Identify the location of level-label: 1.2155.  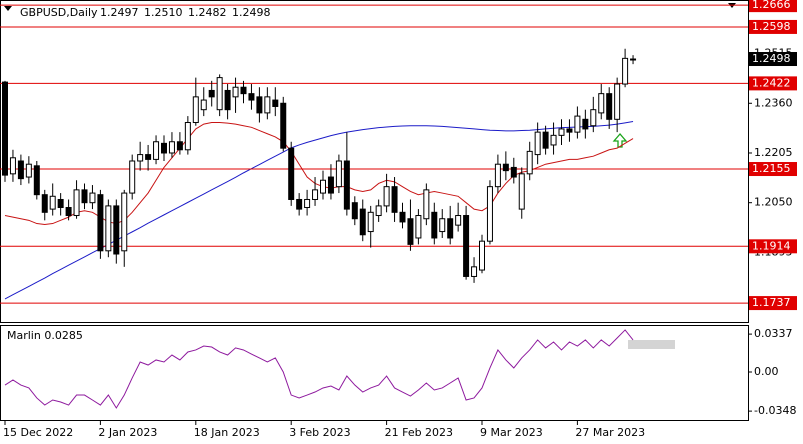
(771, 168).